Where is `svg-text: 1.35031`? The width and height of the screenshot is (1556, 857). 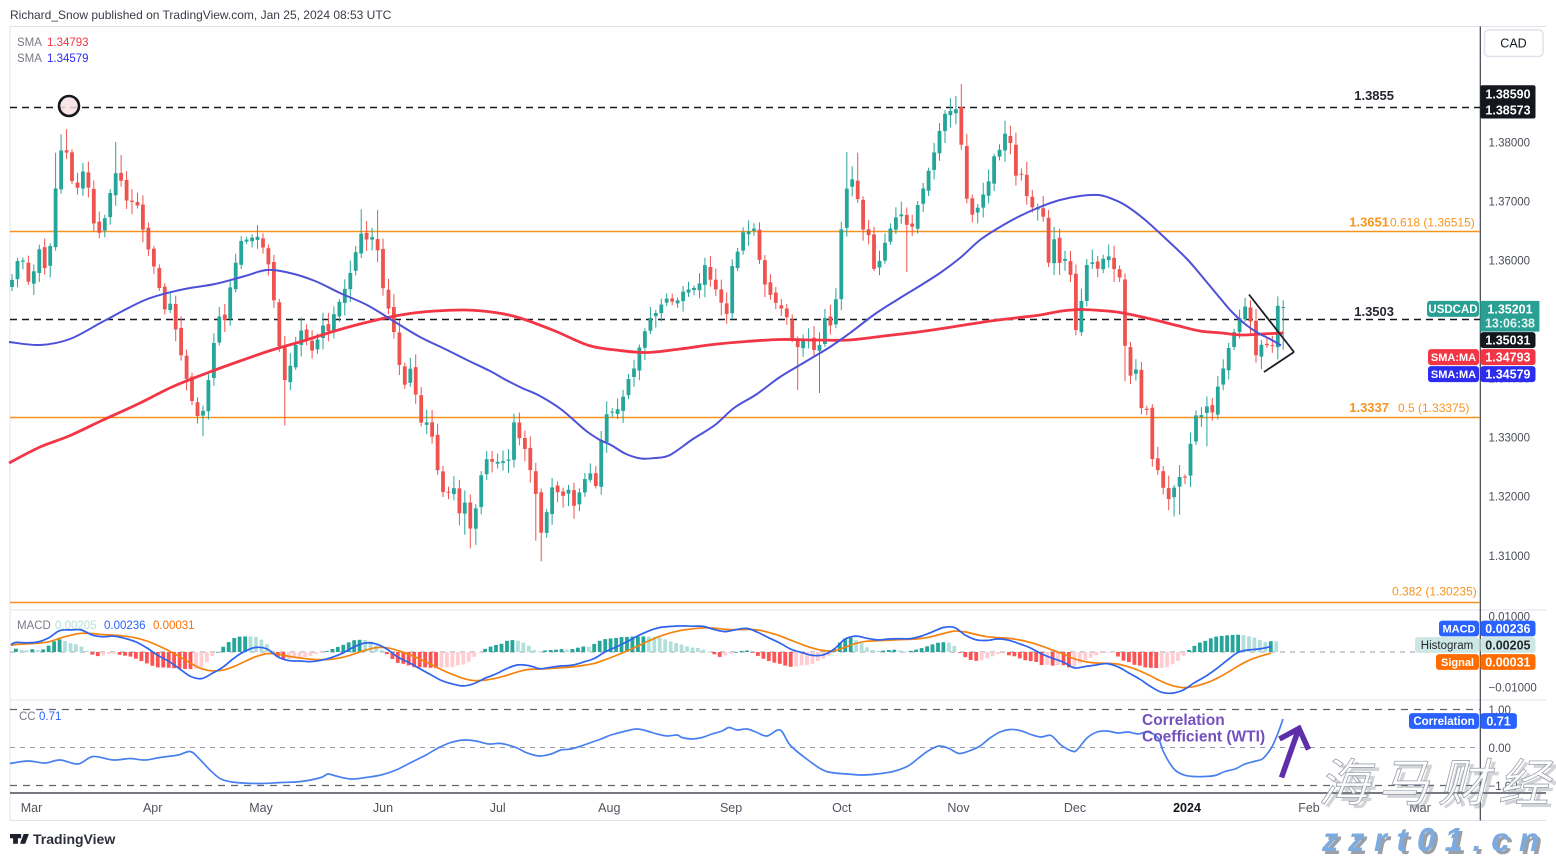 svg-text: 1.35031 is located at coordinates (1507, 341).